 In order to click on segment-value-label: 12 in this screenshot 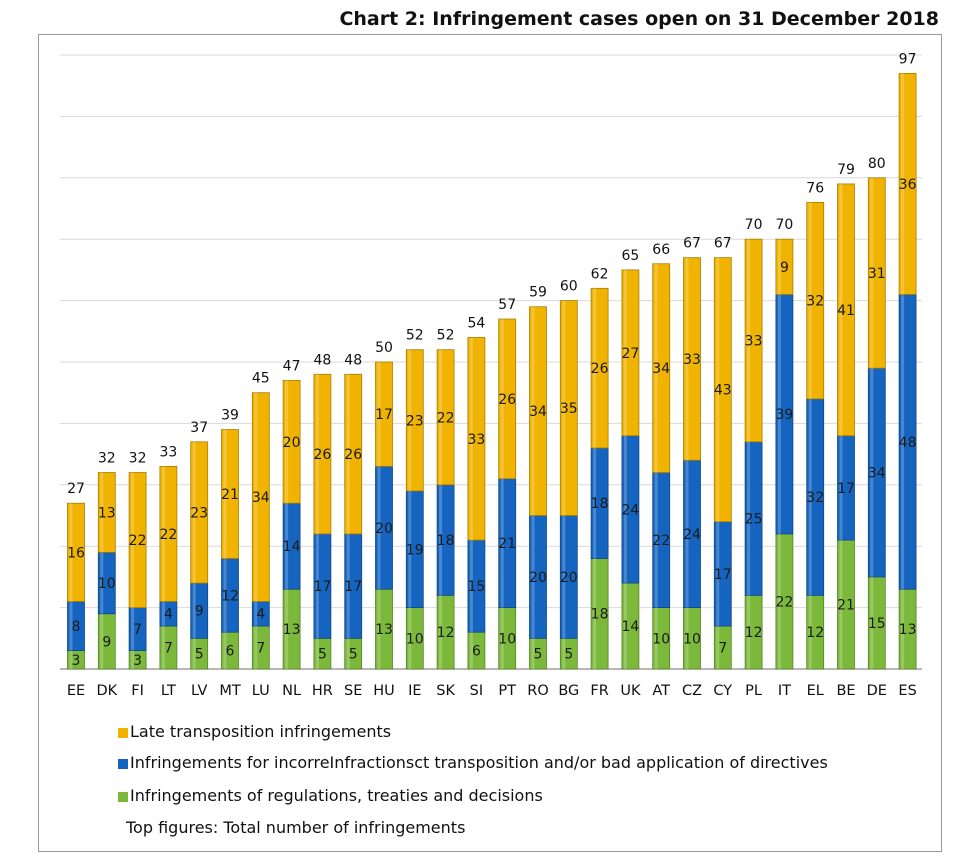, I will do `click(815, 633)`.